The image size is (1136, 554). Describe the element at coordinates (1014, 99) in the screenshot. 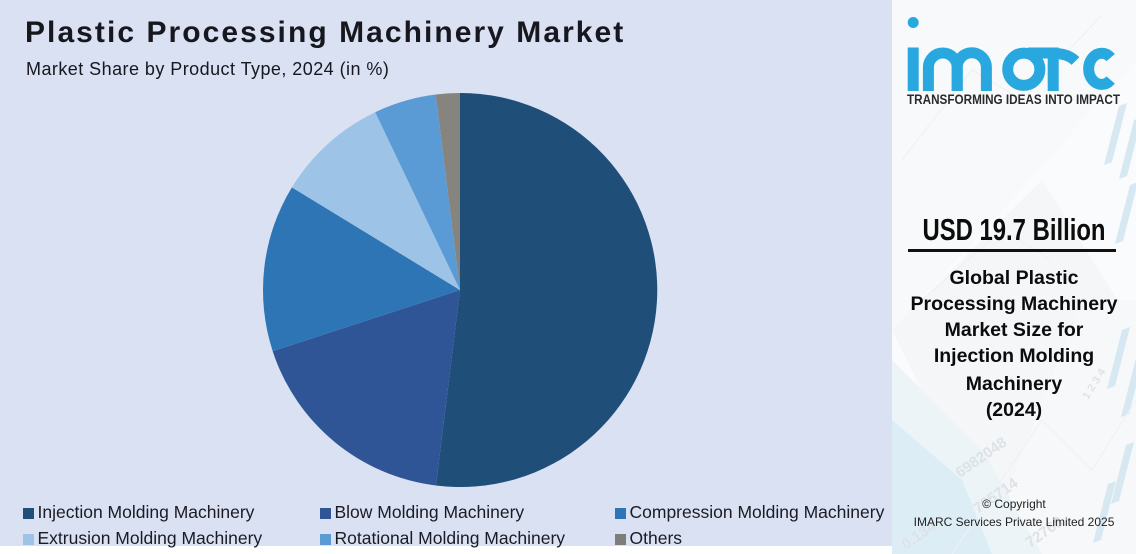

I see `svg-text: TRANSFORMING IDEAS INTO IMPACT` at that location.